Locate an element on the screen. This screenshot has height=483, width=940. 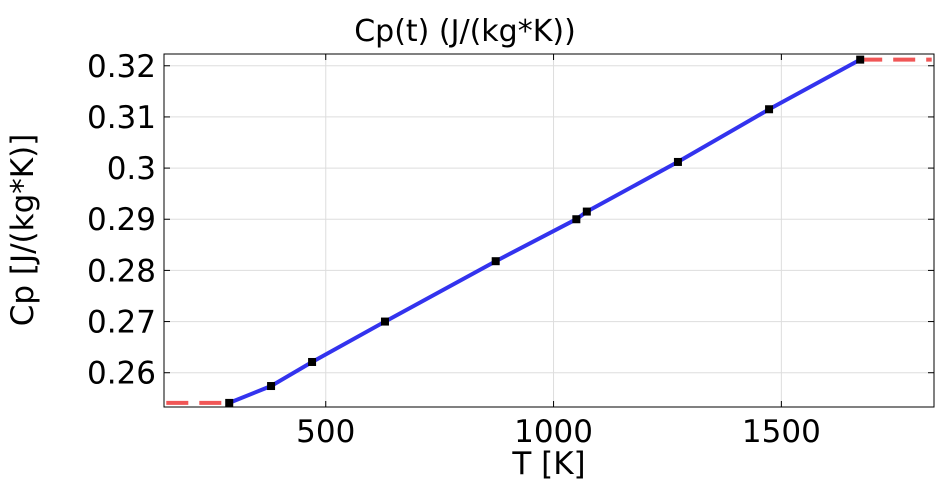
y-tick-label: 0.29 is located at coordinates (121, 220).